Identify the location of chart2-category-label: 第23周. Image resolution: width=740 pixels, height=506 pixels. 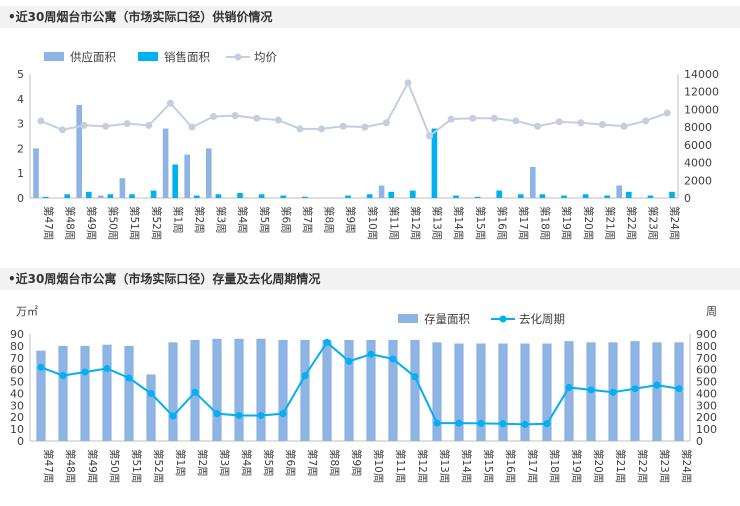
(664, 466).